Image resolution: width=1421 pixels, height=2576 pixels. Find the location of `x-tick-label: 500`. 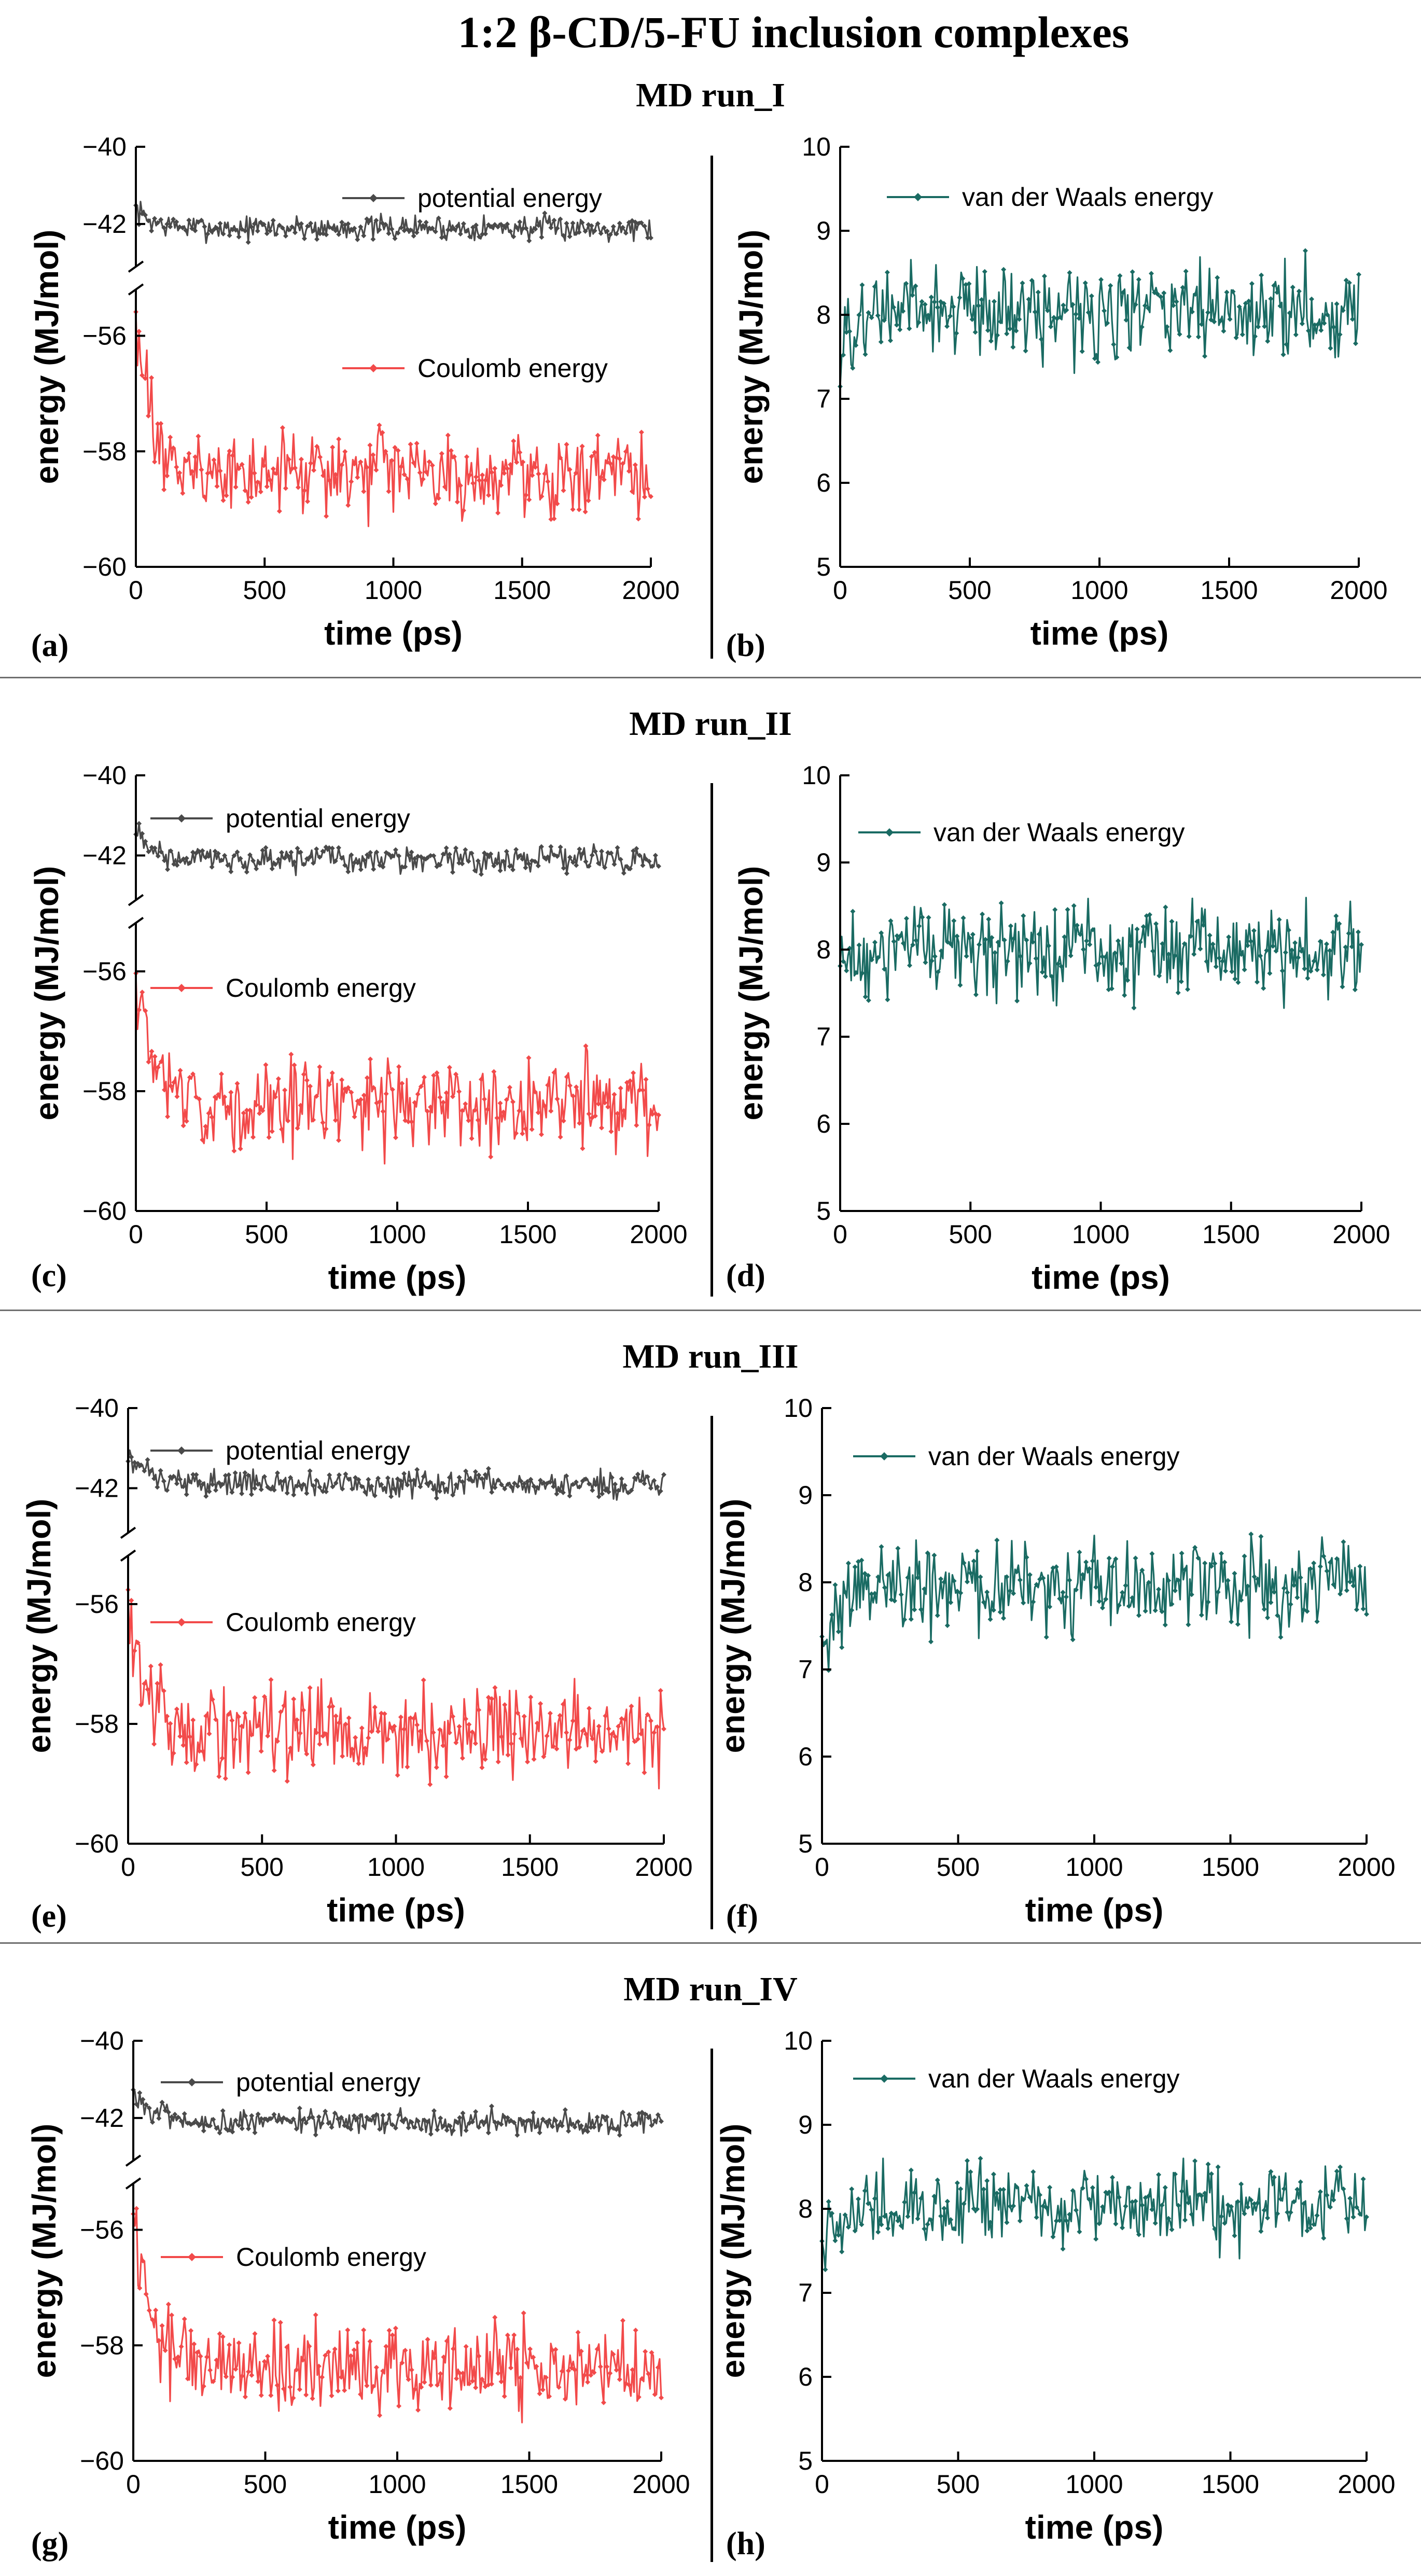

x-tick-label: 500 is located at coordinates (958, 2484).